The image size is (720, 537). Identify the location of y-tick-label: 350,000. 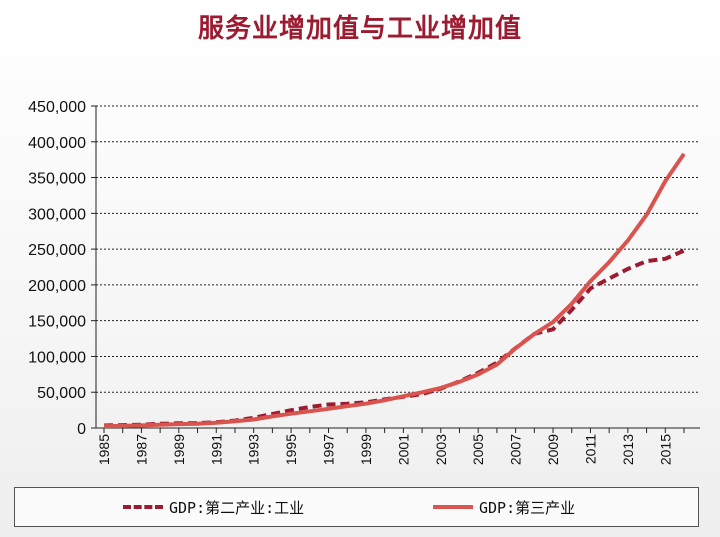
(57, 179).